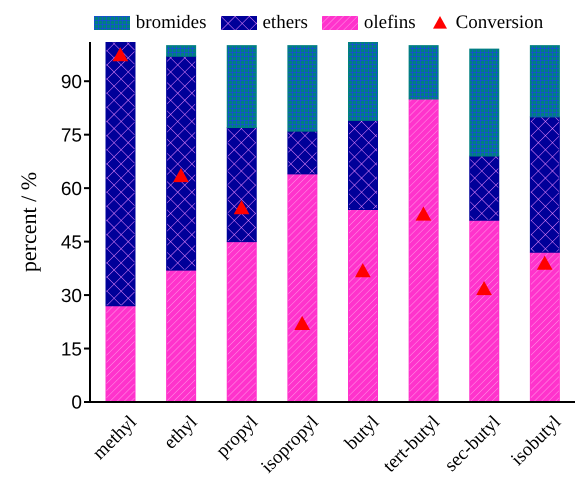  I want to click on y-tick-label: 30, so click(71, 296).